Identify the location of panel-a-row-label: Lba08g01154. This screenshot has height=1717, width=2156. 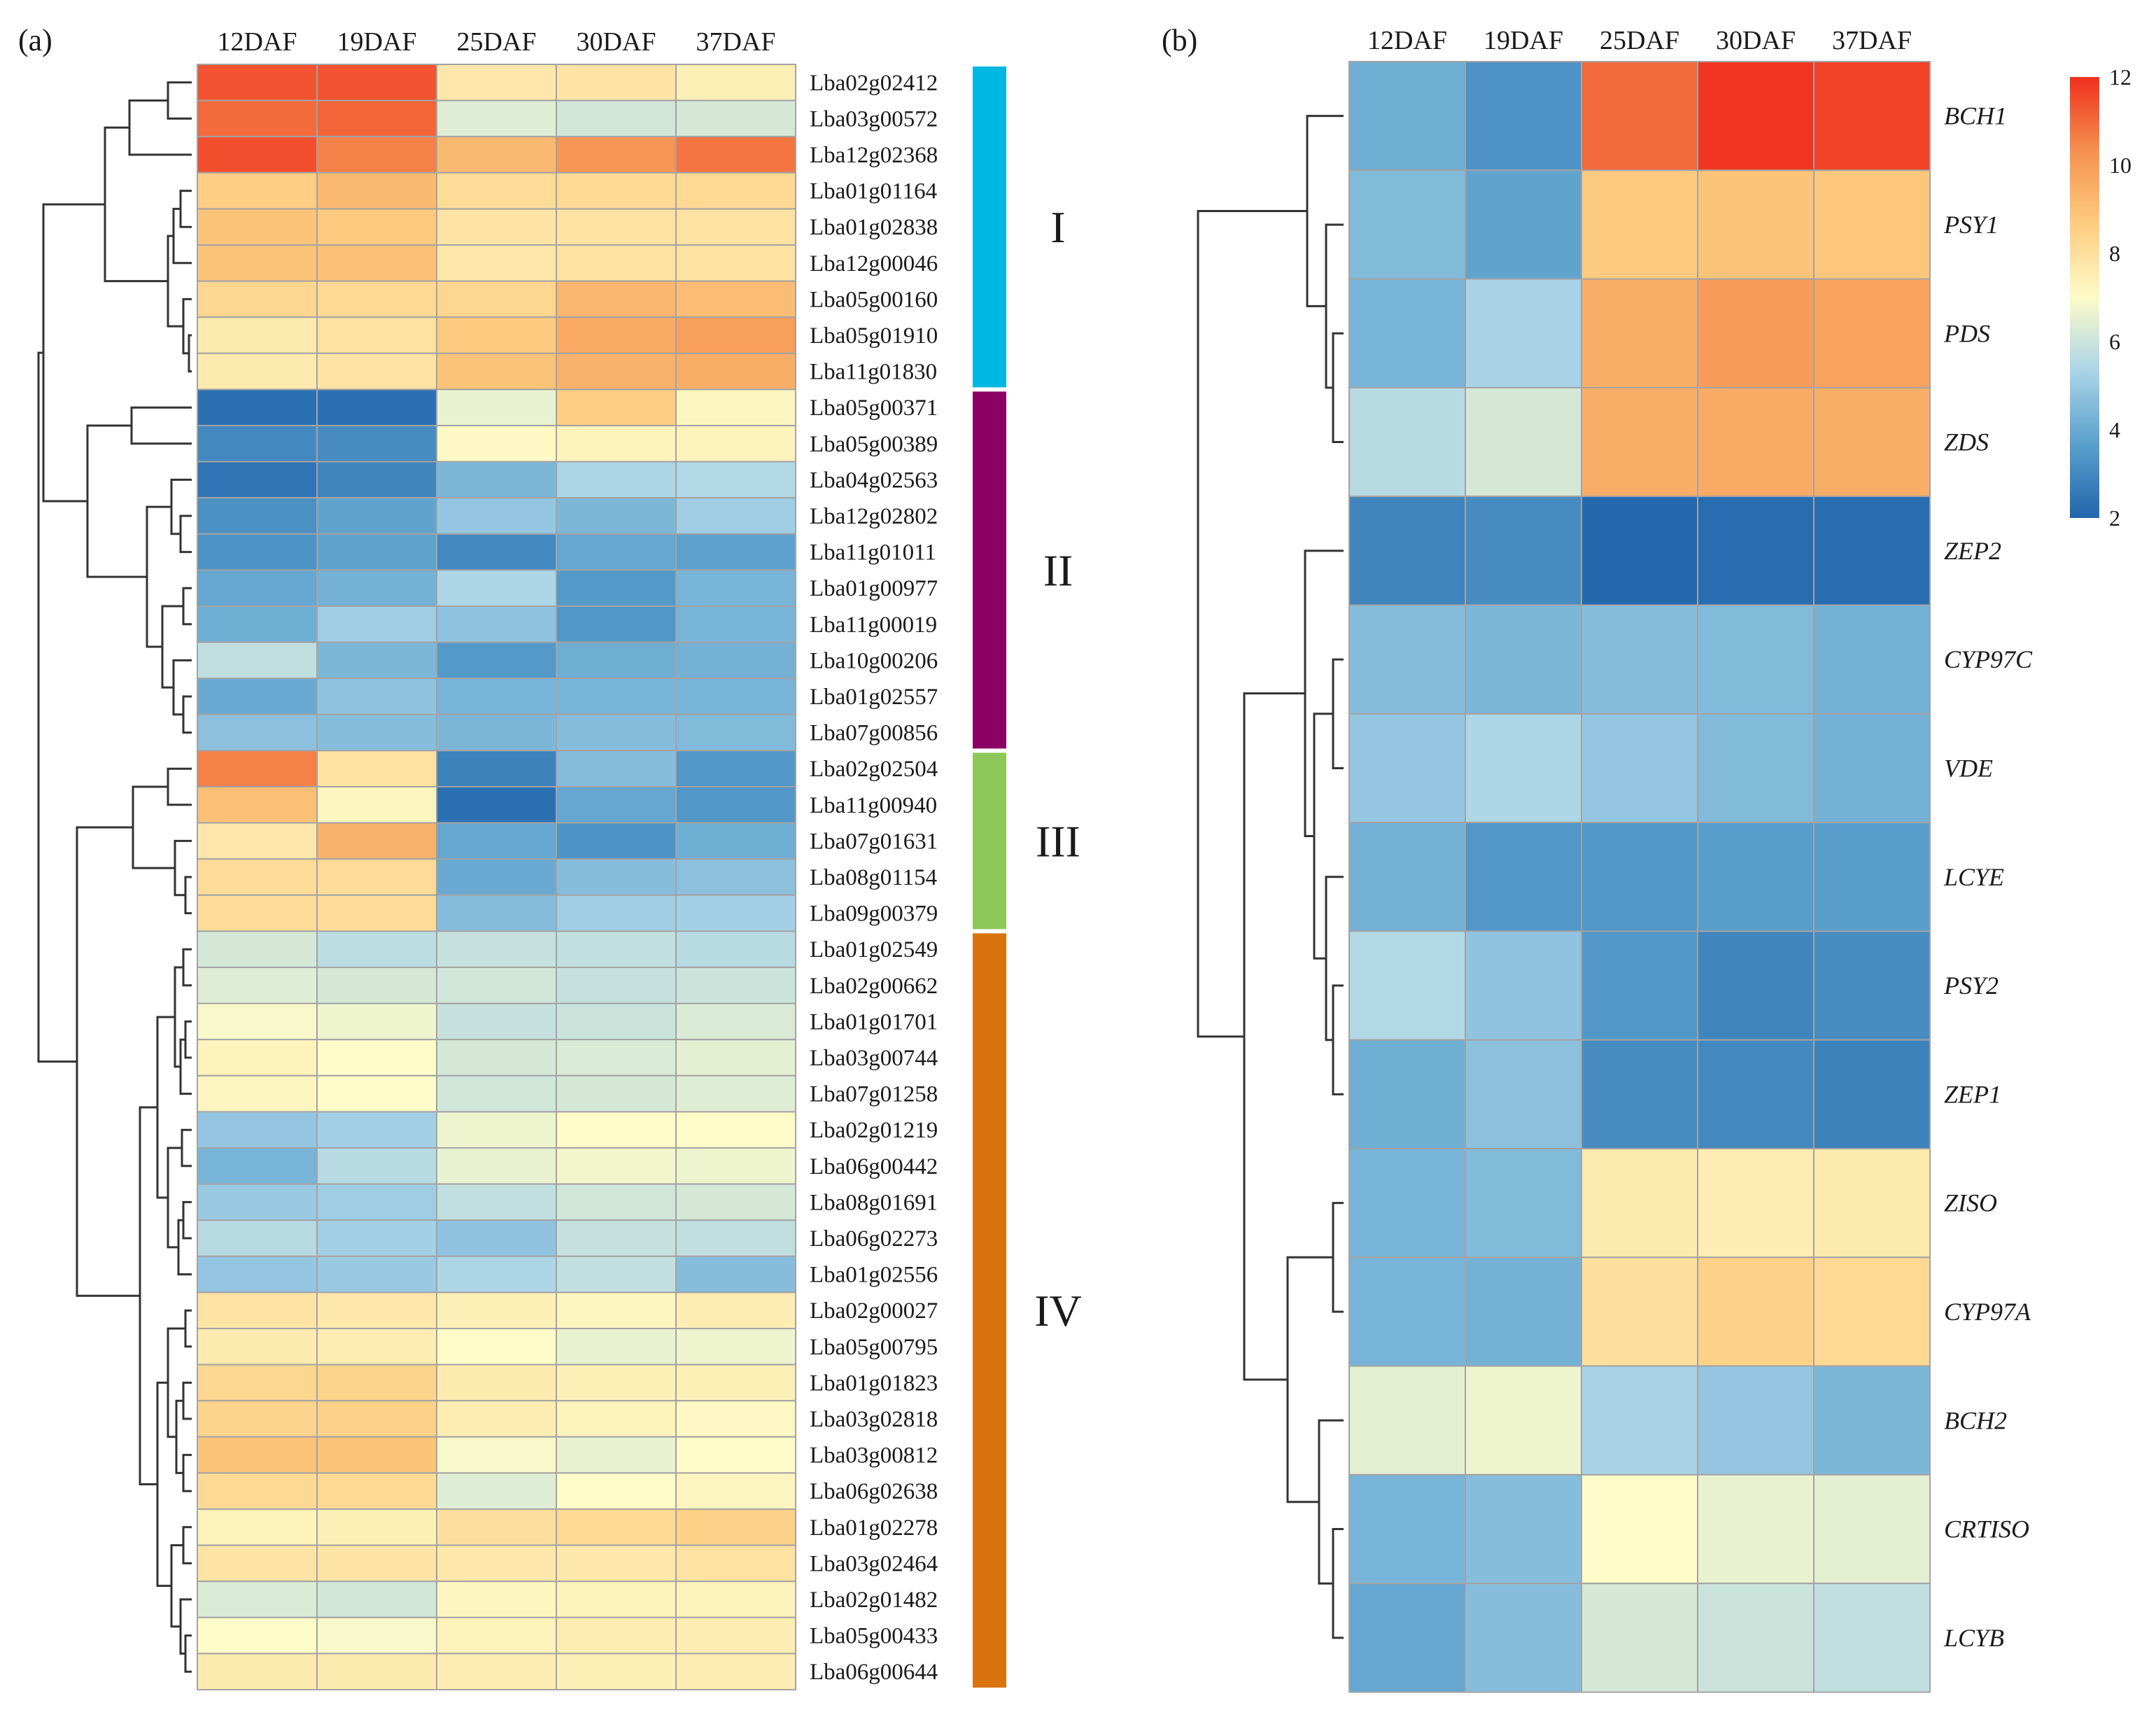
(873, 877).